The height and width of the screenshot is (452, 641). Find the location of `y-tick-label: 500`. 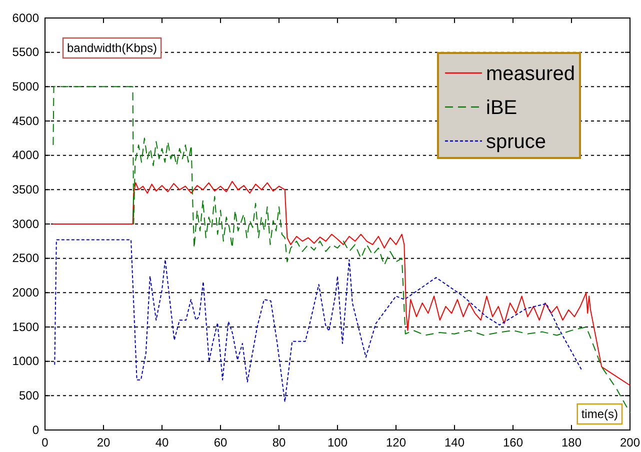

y-tick-label: 500 is located at coordinates (29, 395).